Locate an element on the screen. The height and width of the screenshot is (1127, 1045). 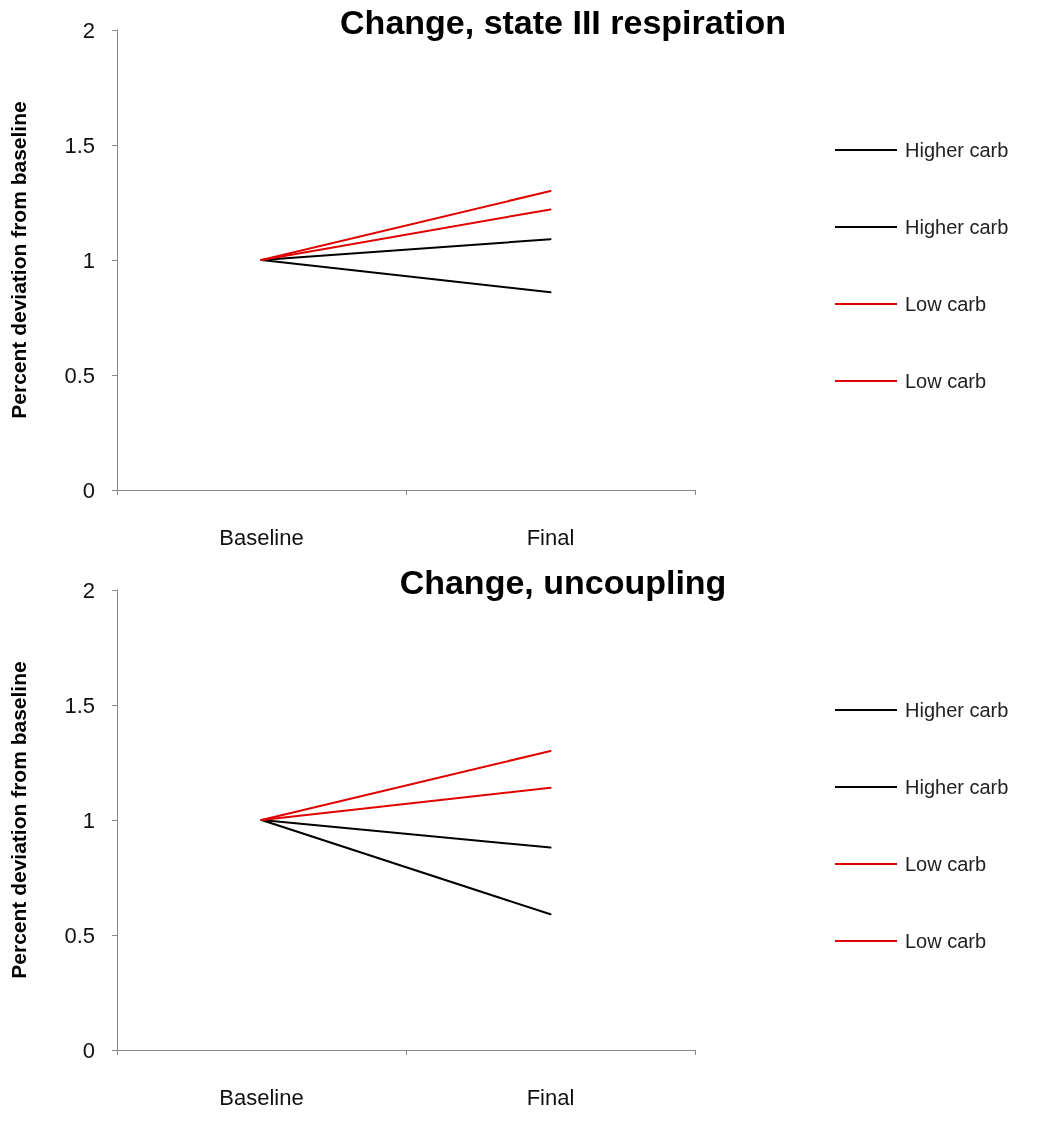
chart-title: Change, uncoupling is located at coordinates (563, 582).